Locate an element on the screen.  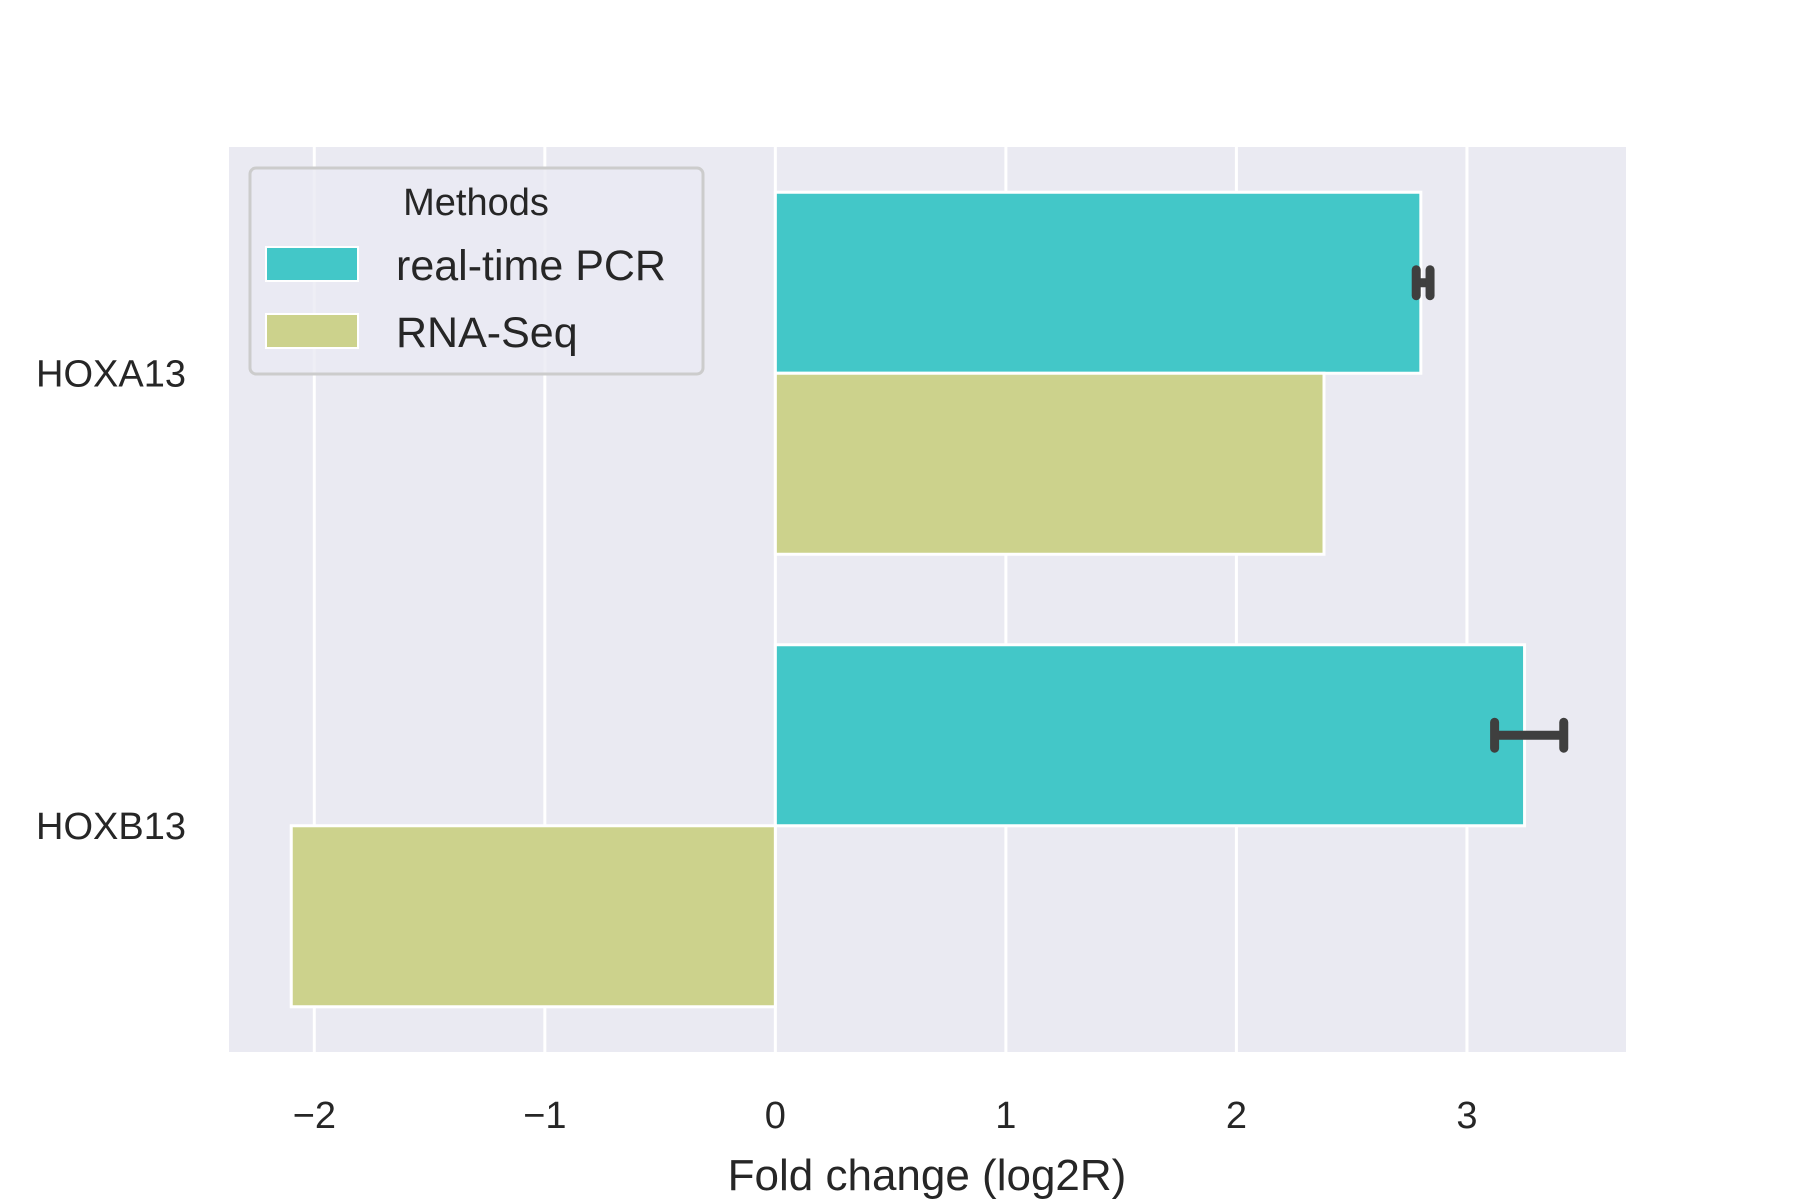
bar-hoxa13-real-time-pcr is located at coordinates (1098, 282).